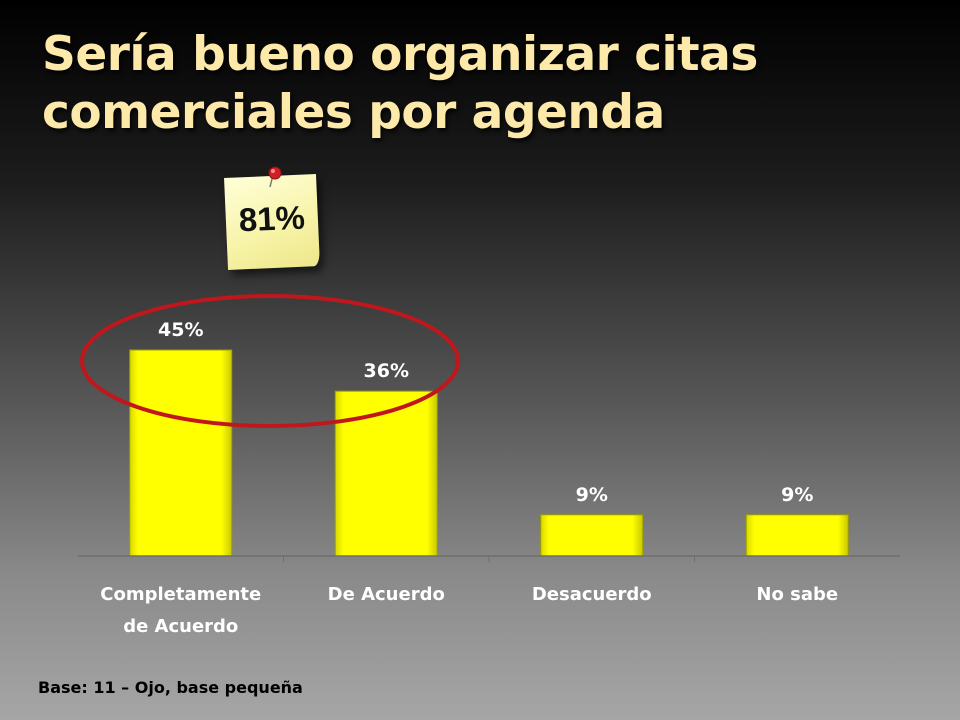  I want to click on sticky-note: 81%, so click(272, 222).